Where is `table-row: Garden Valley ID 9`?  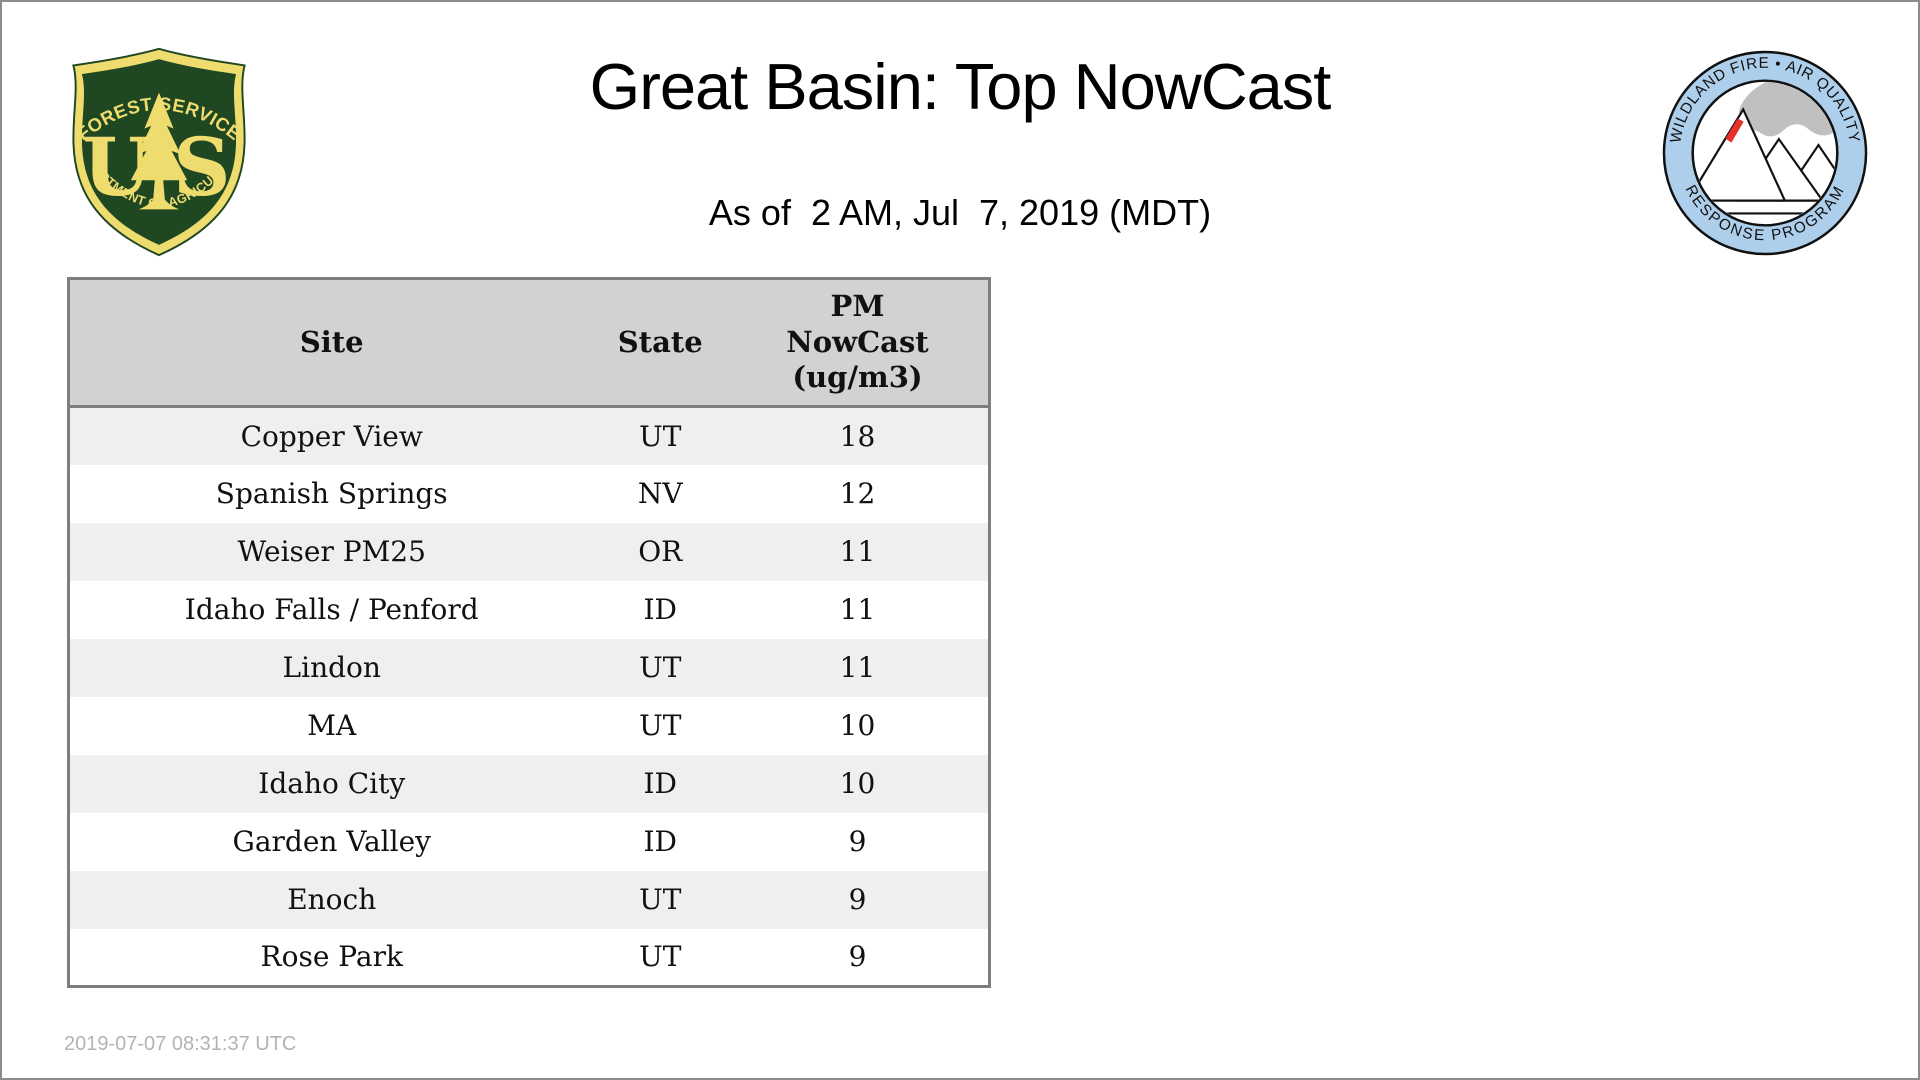 table-row: Garden Valley ID 9 is located at coordinates (529, 841).